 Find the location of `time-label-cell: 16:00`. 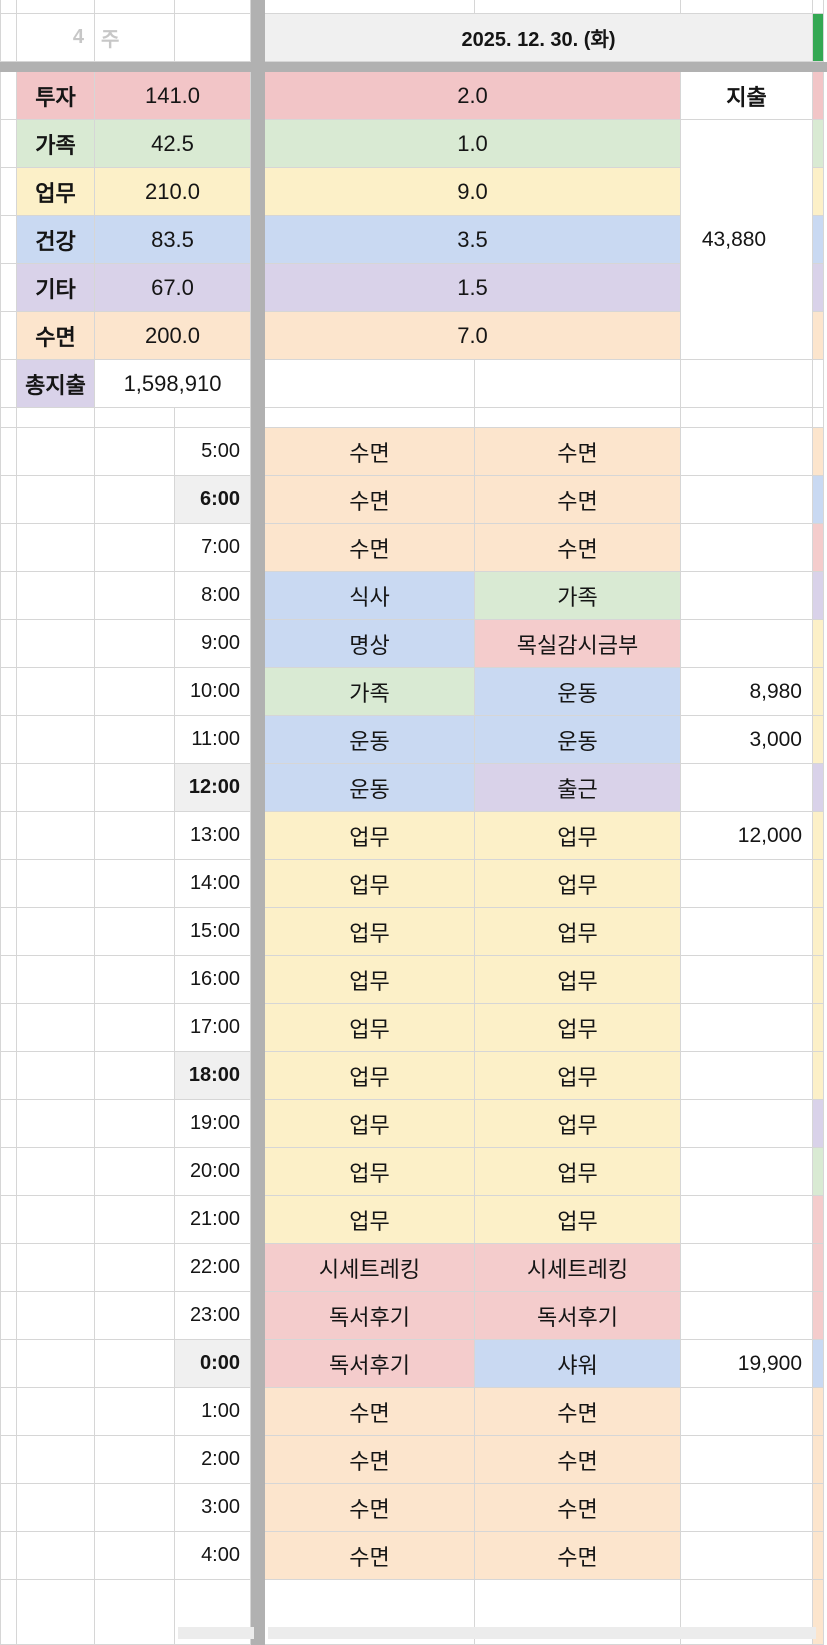

time-label-cell: 16:00 is located at coordinates (213, 980).